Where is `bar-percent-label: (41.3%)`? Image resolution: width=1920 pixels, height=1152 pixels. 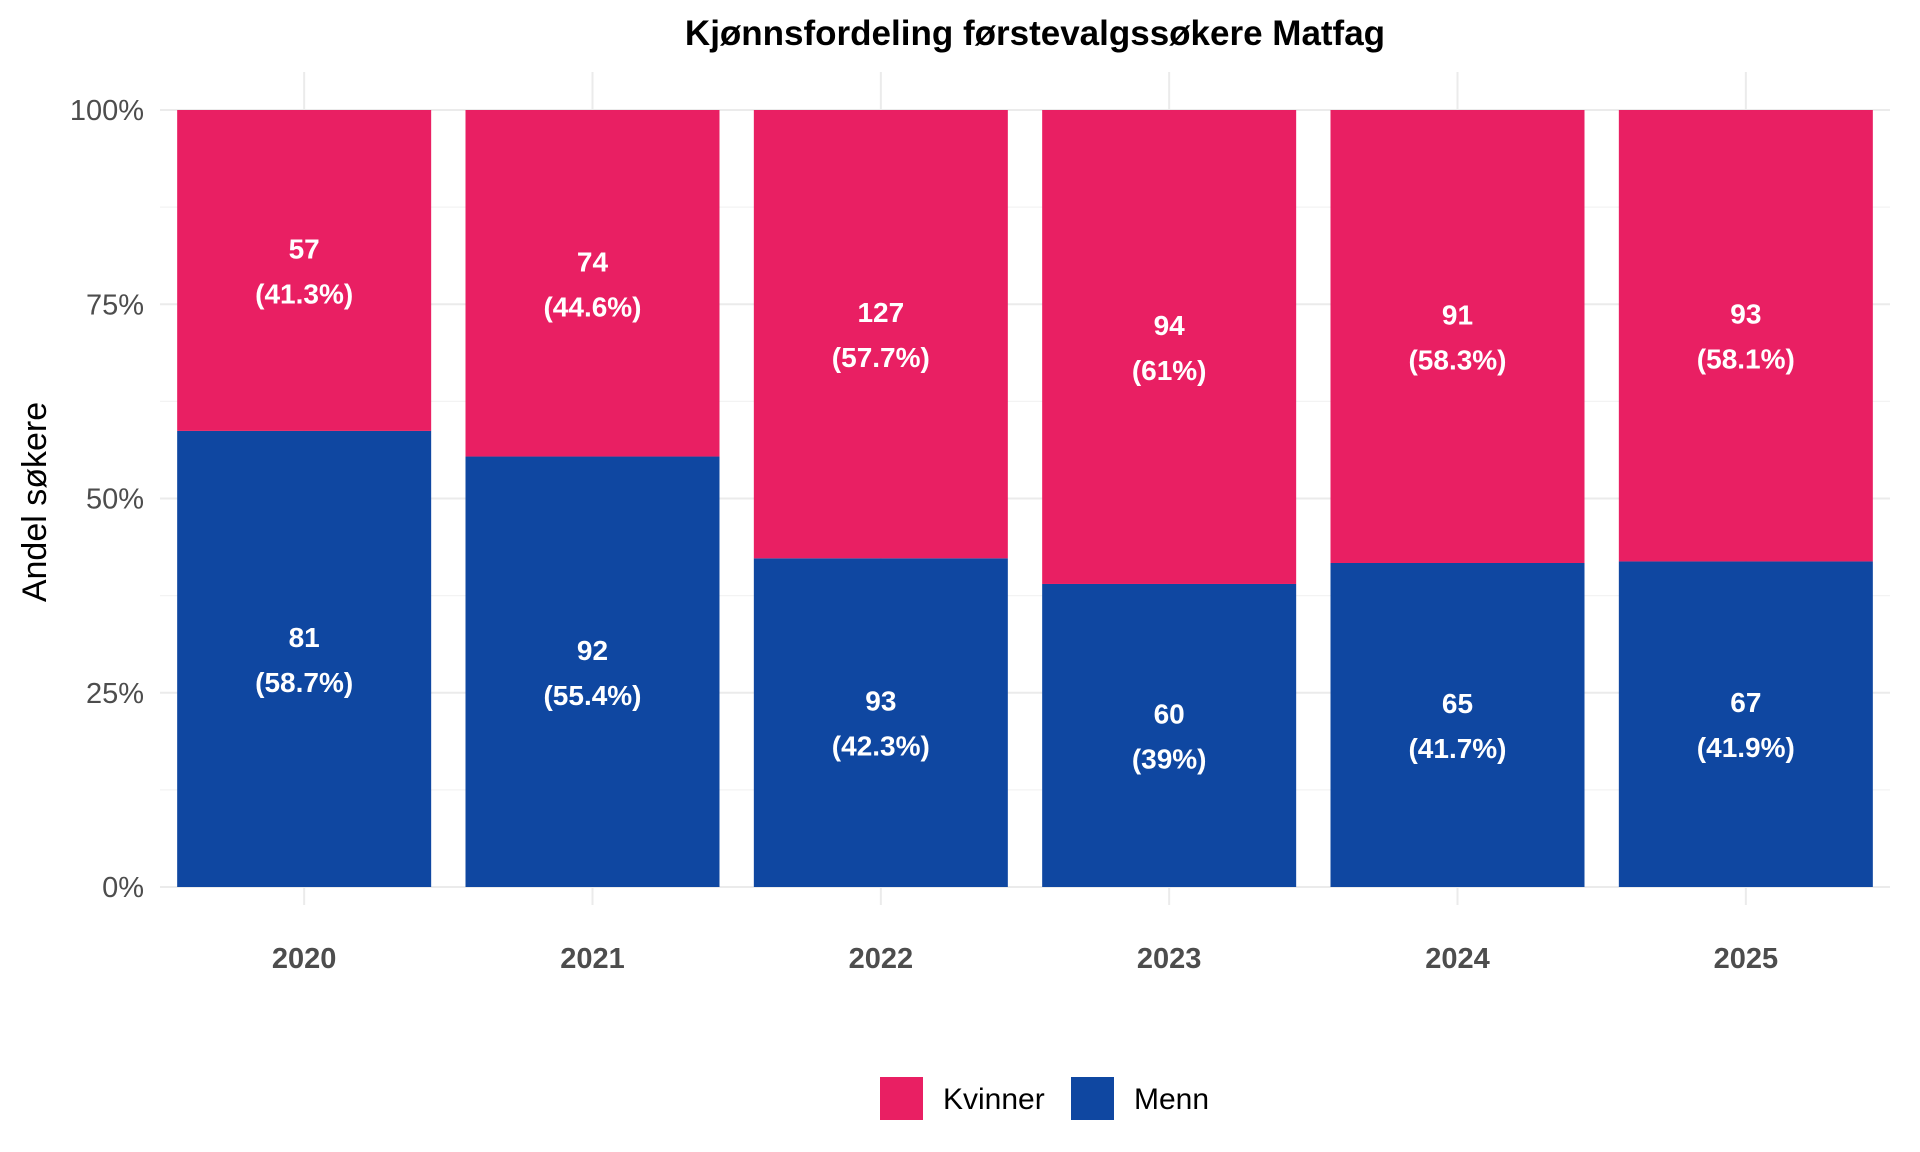
bar-percent-label: (41.3%) is located at coordinates (304, 293).